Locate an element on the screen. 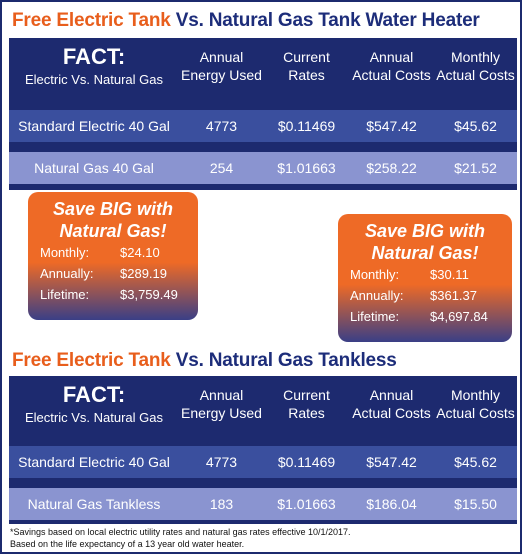  section1-fact-title: FACT: is located at coordinates (94, 56).